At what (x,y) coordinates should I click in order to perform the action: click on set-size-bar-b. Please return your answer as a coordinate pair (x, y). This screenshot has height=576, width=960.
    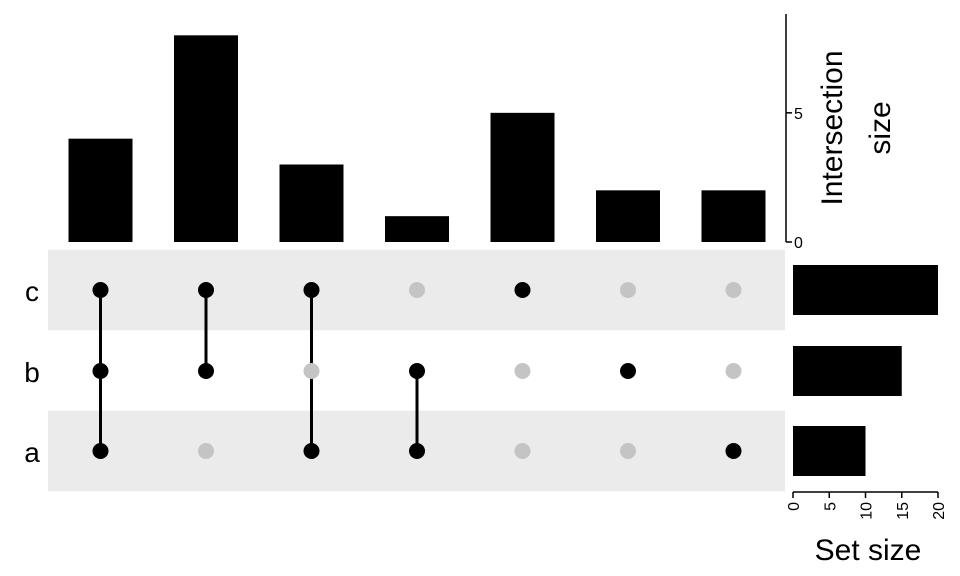
    Looking at the image, I should click on (847, 371).